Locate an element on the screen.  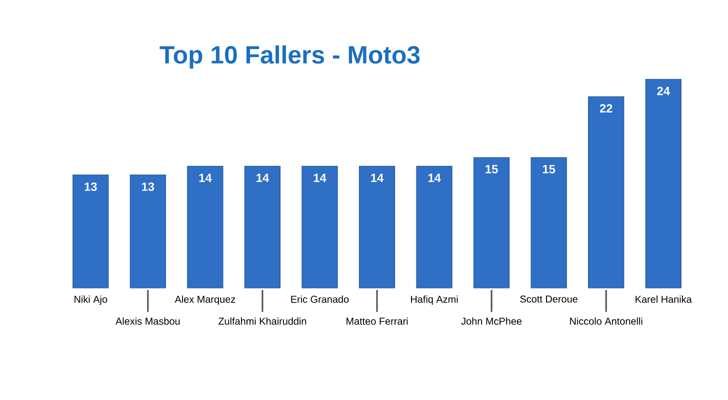
x-tick-label: Niccolo Antonelli is located at coordinates (606, 321).